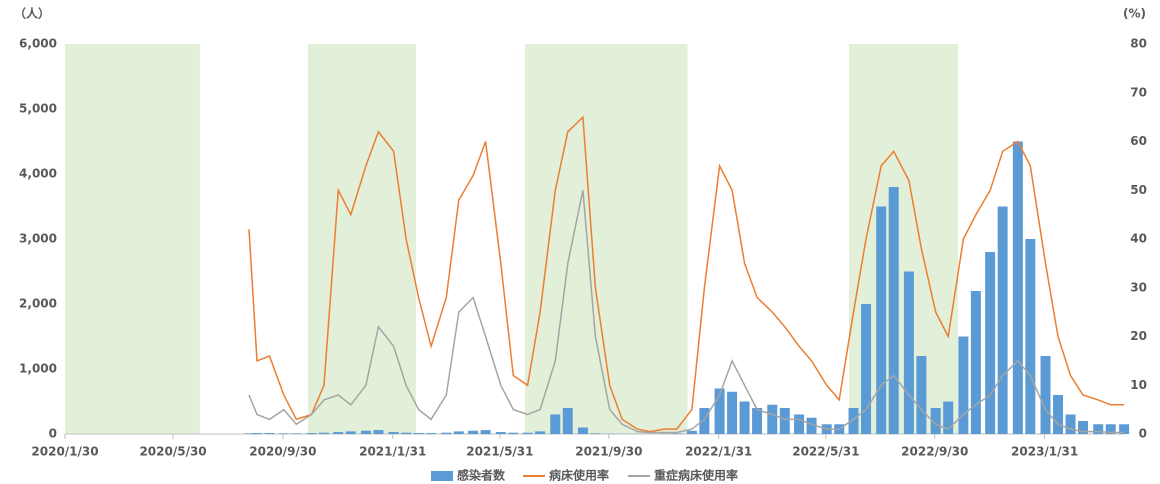 The image size is (1160, 484). I want to click on y2-tick-label: 10, so click(1138, 385).